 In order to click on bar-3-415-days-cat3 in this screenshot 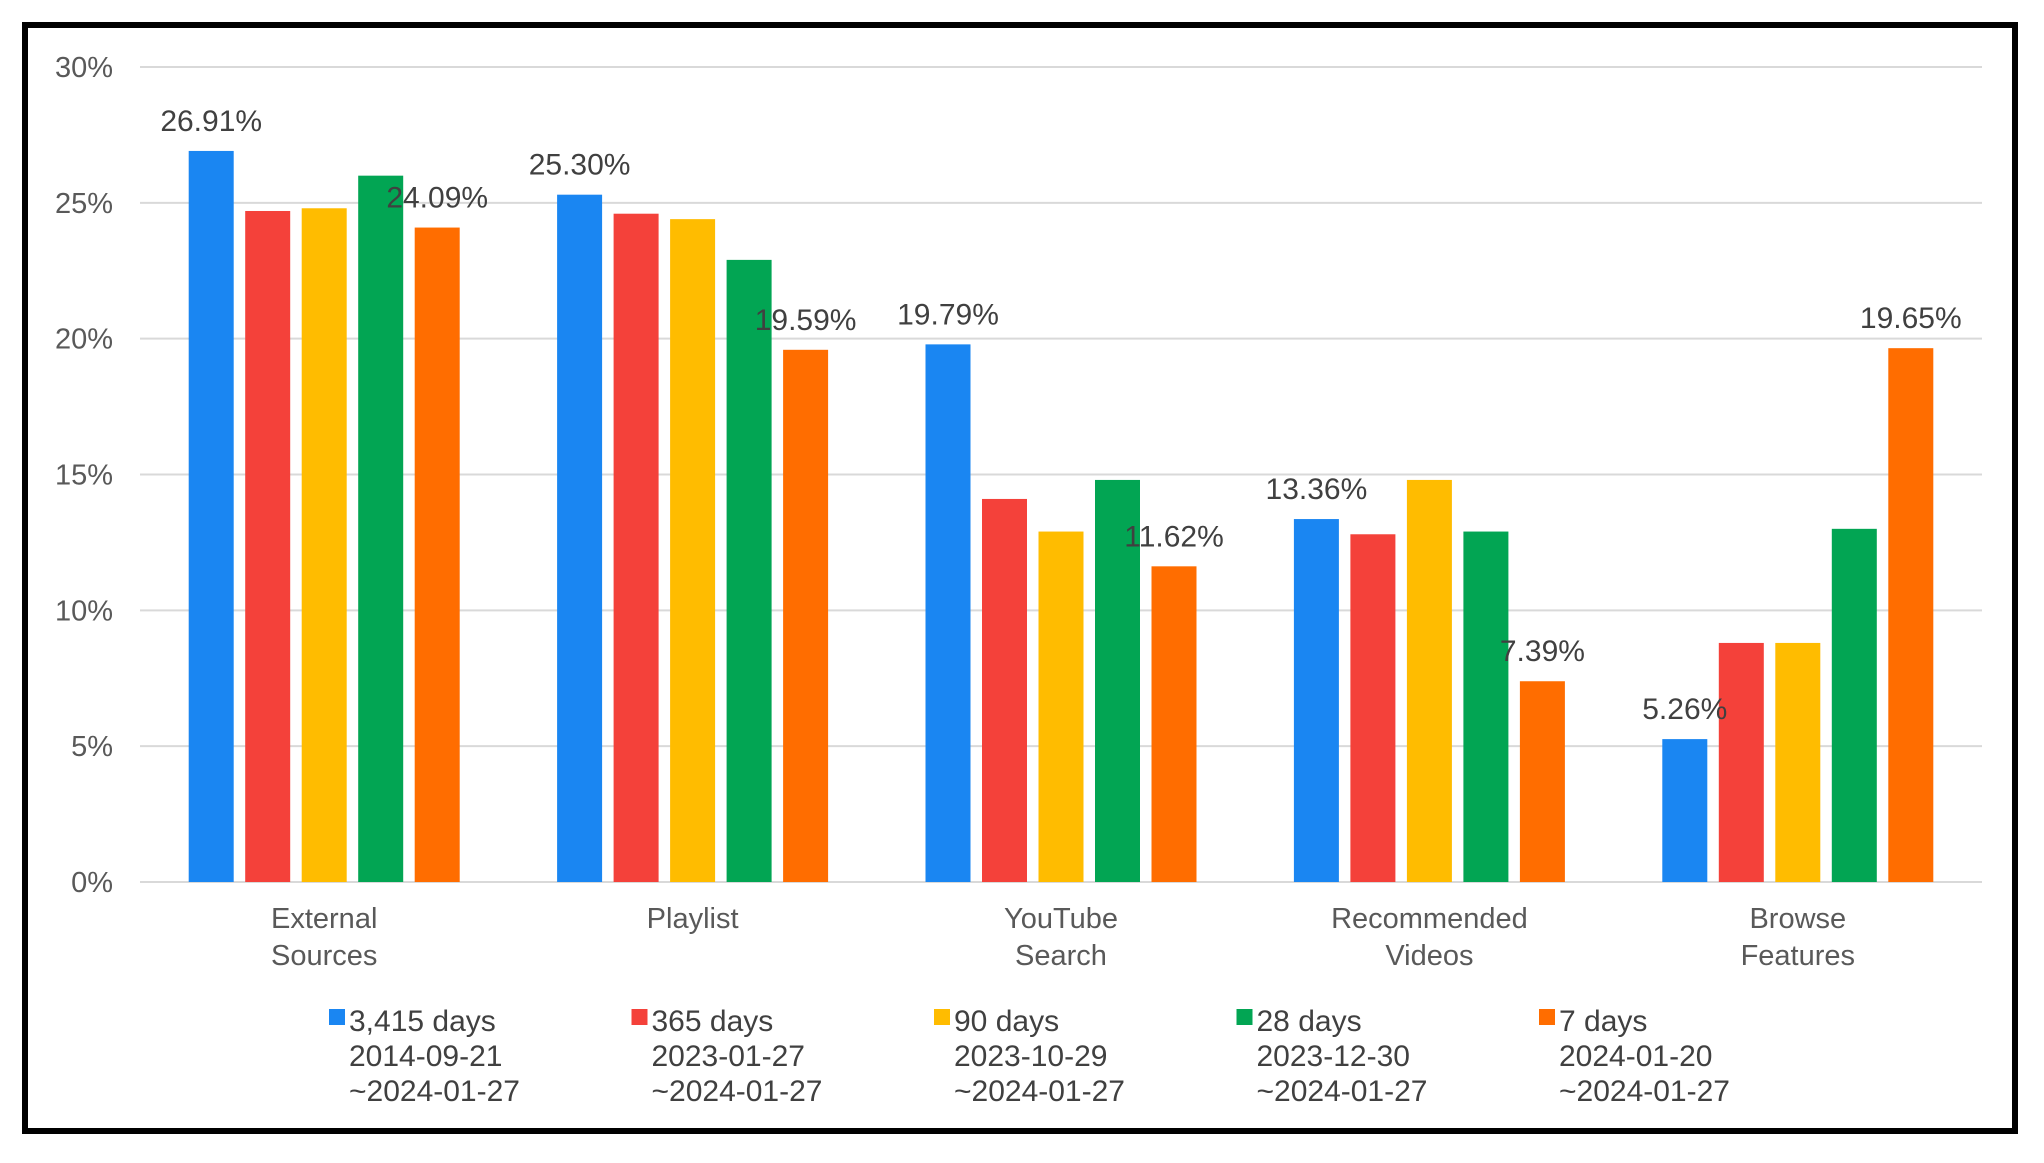, I will do `click(1316, 700)`.